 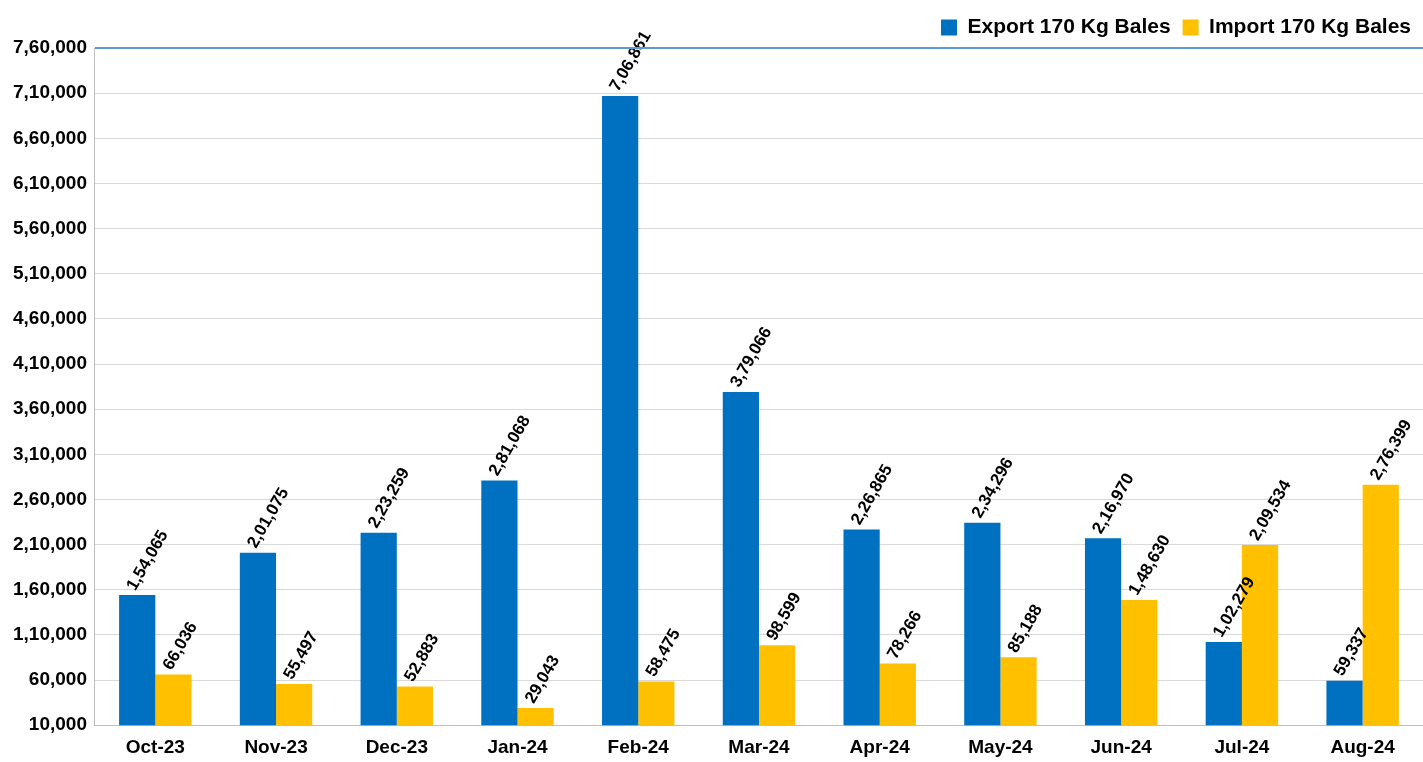 What do you see at coordinates (57, 679) in the screenshot?
I see `y-tick-label: 60,000` at bounding box center [57, 679].